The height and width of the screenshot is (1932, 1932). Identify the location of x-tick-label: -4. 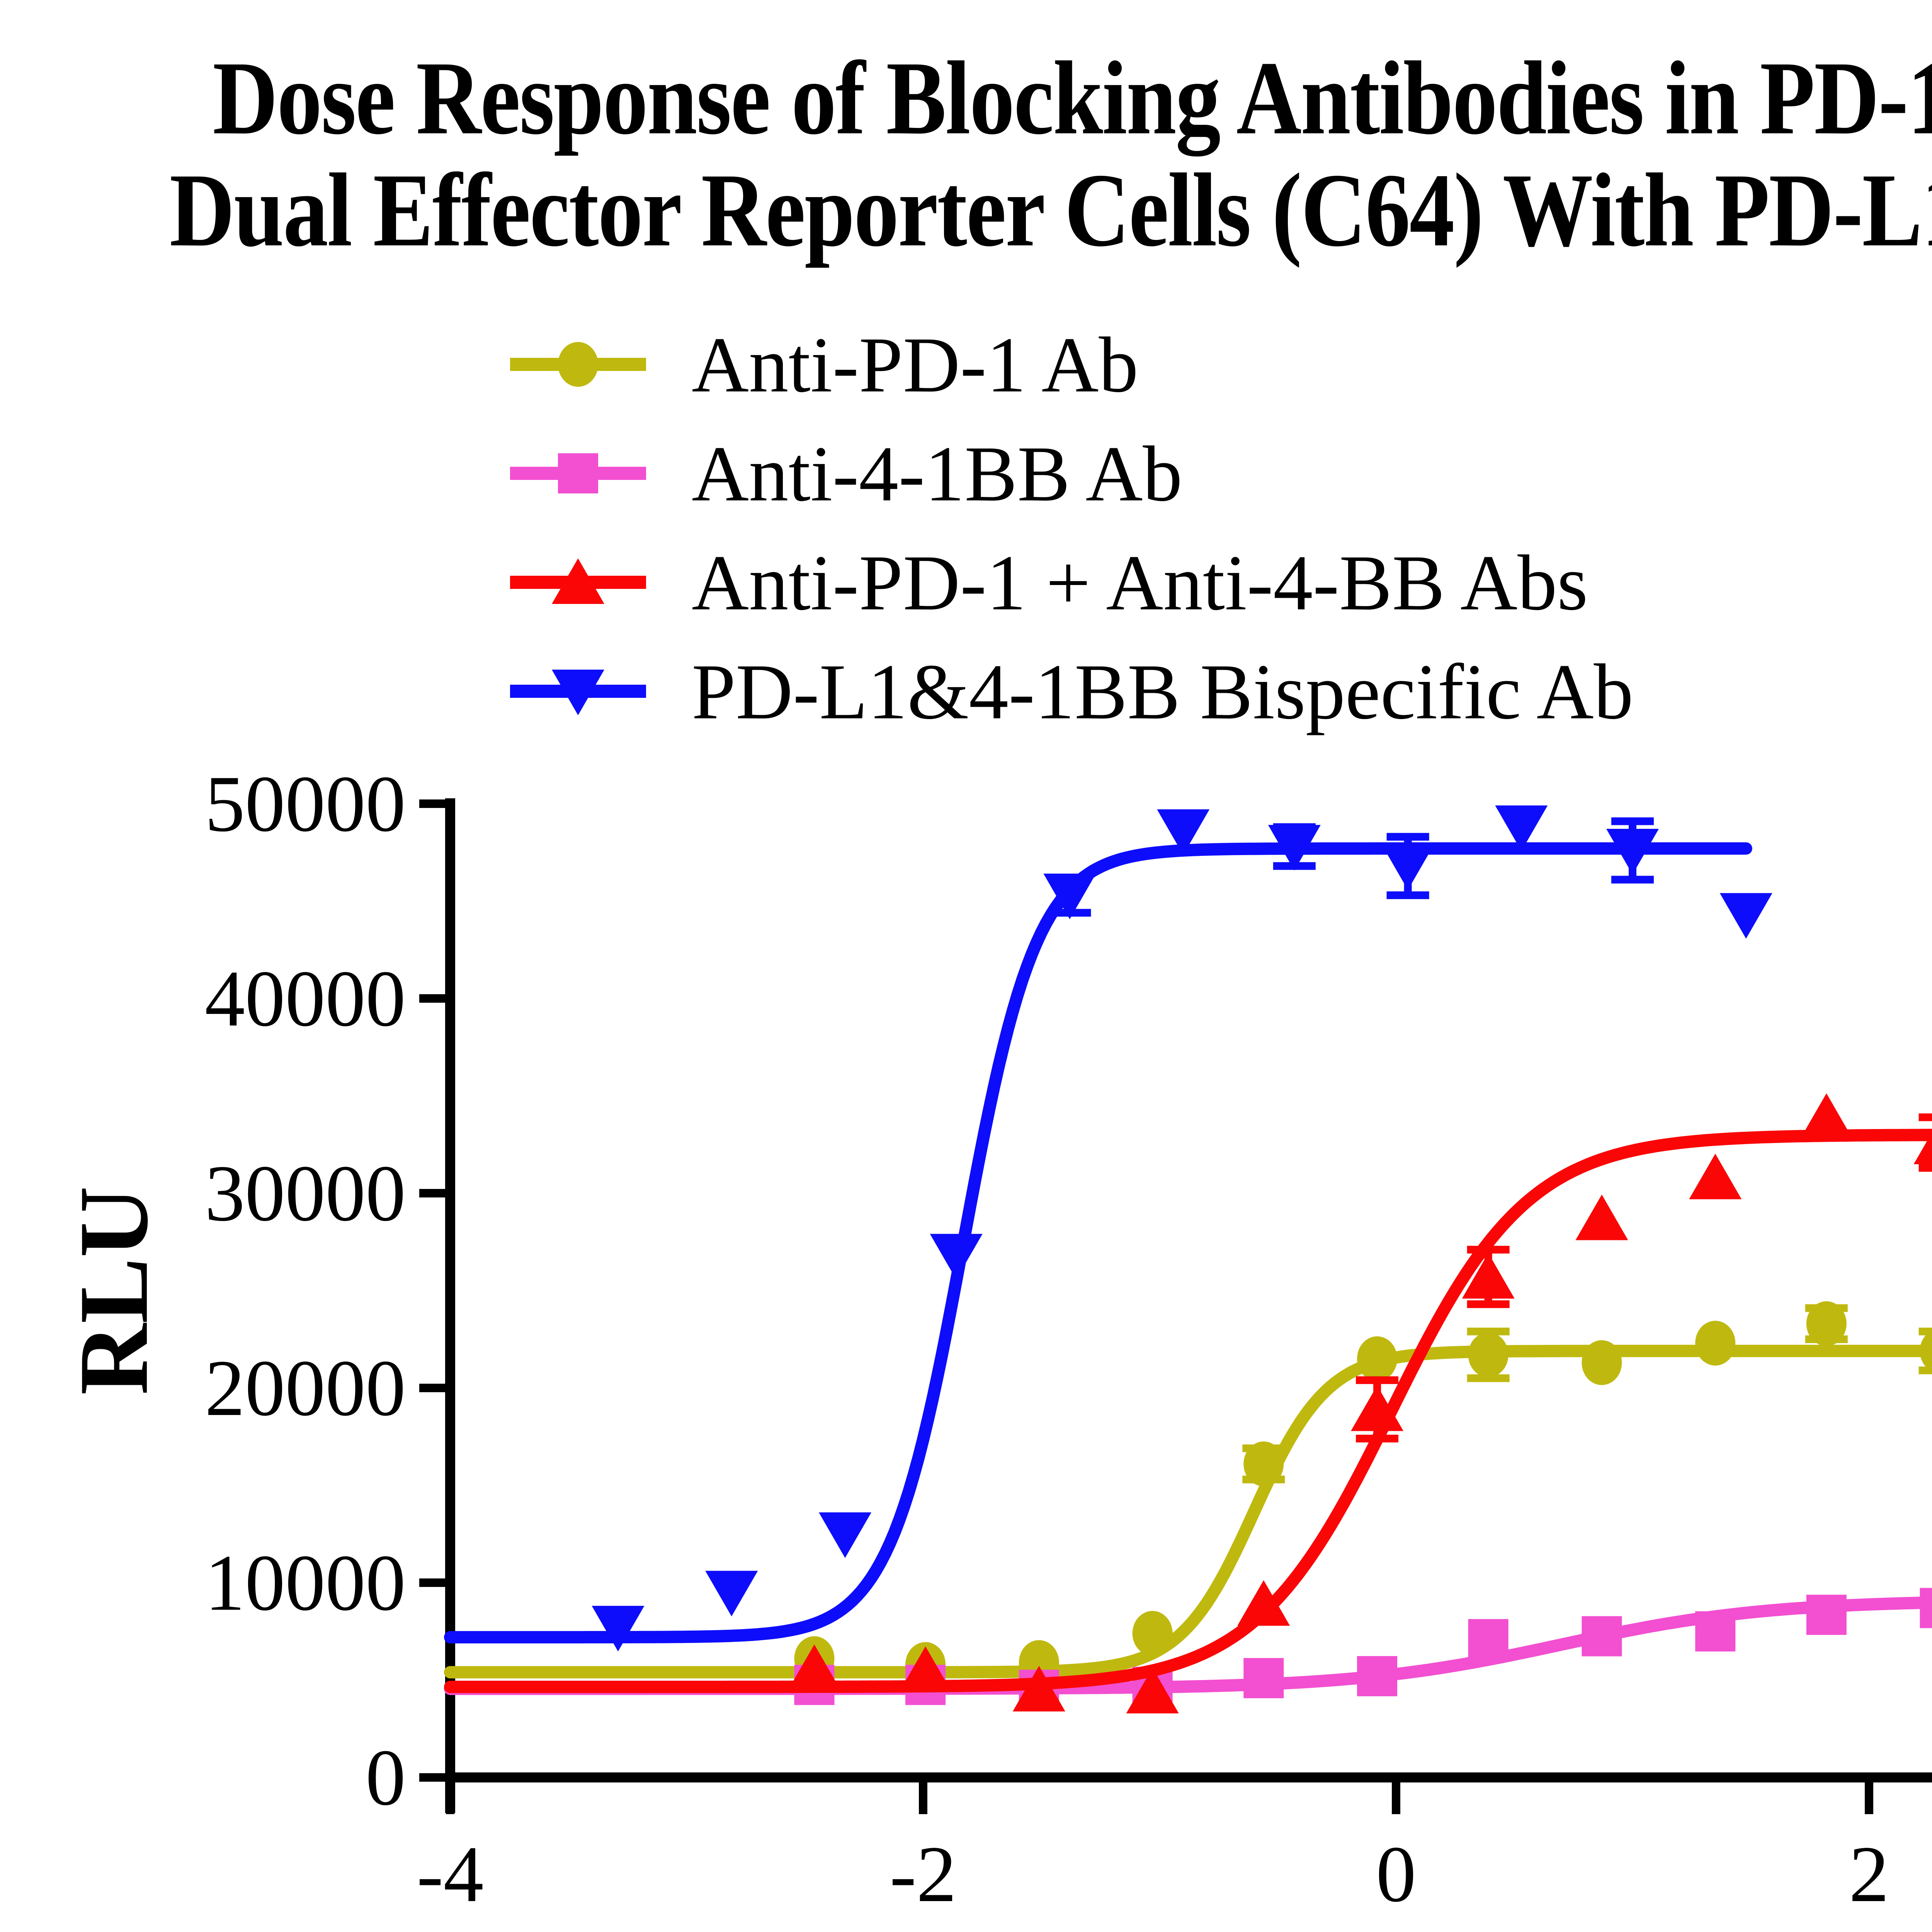
(450, 1874).